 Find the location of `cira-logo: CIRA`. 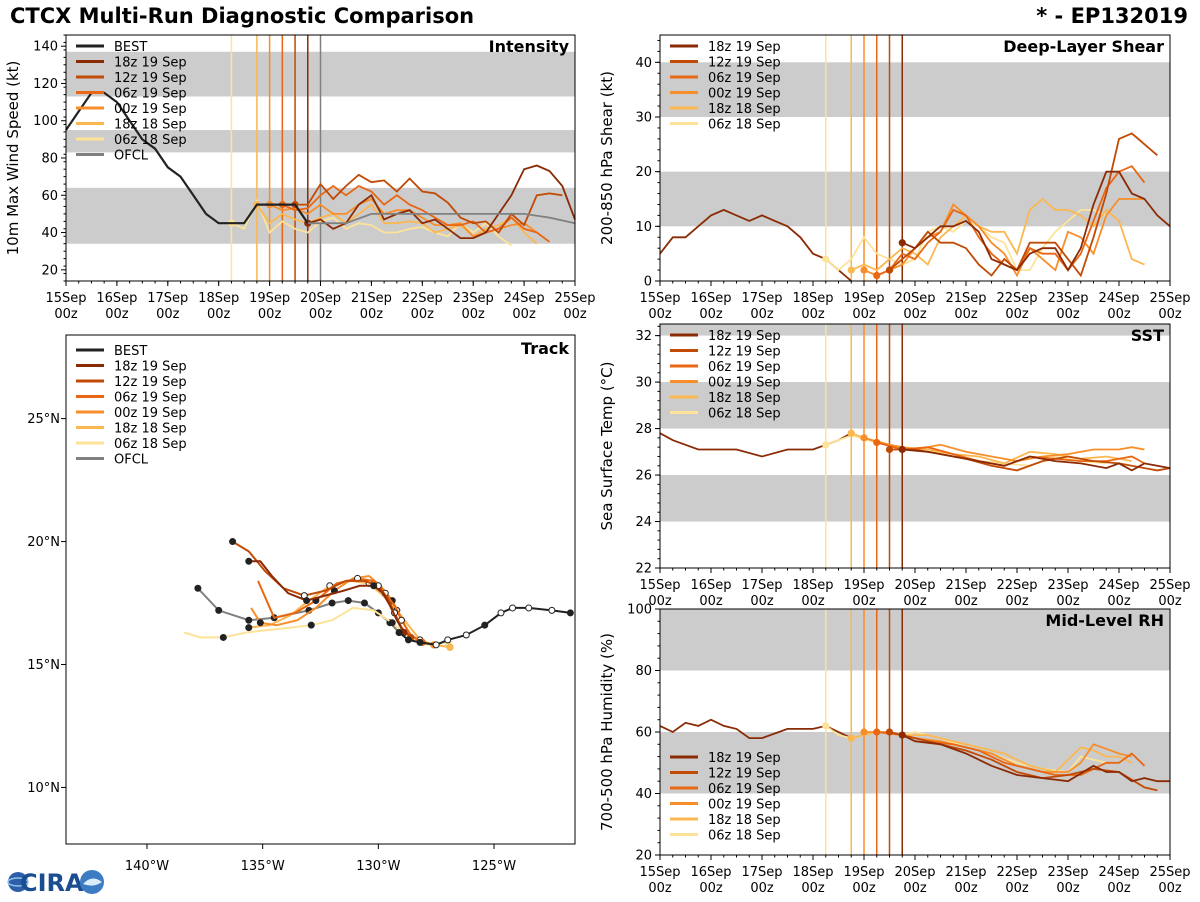

cira-logo: CIRA is located at coordinates (56, 882).